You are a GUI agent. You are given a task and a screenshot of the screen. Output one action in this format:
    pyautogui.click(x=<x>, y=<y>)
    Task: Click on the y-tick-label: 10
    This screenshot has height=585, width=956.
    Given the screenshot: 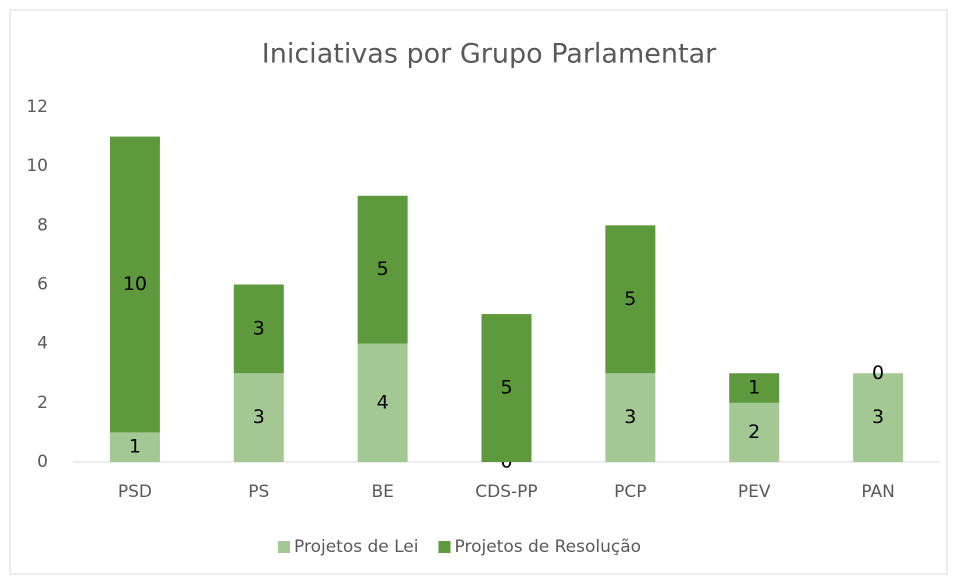 What is the action you would take?
    pyautogui.click(x=37, y=166)
    